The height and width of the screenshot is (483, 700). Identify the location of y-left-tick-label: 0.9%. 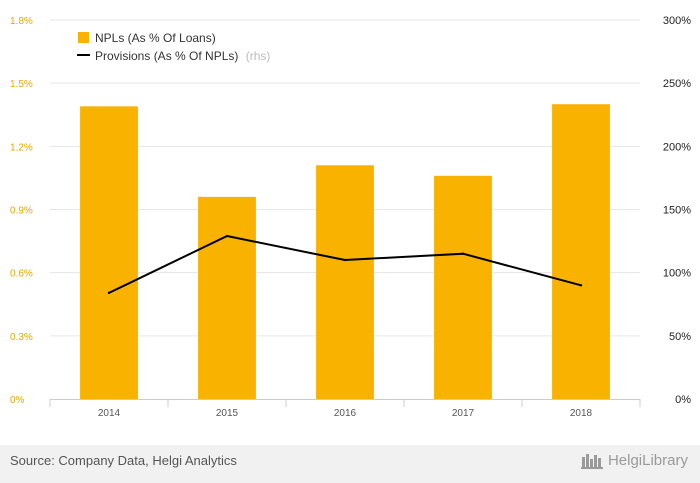
(21, 211).